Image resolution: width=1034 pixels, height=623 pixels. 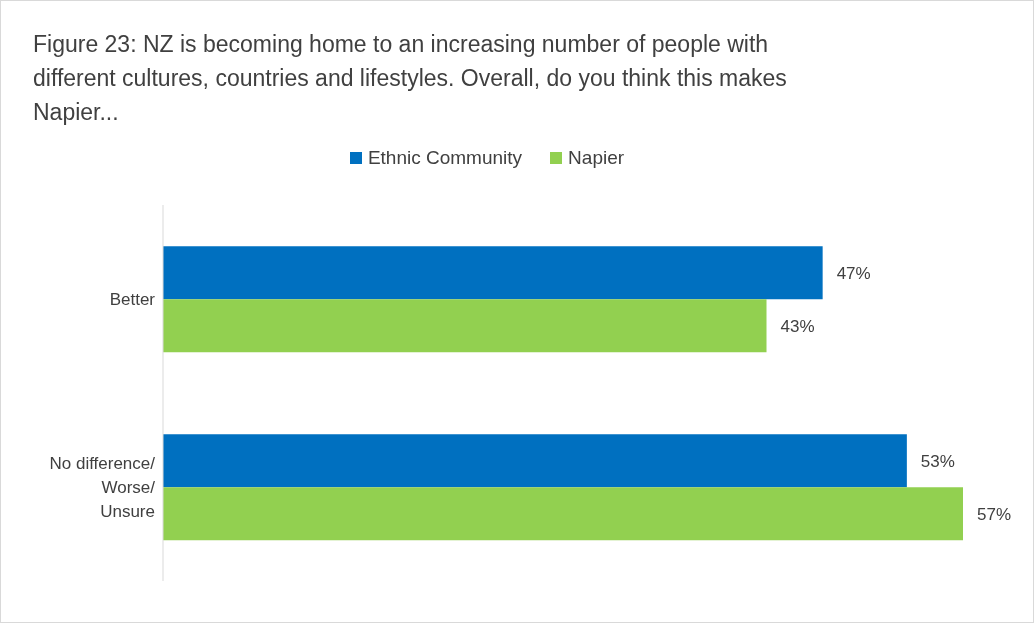 I want to click on legend-label: Ethnic Community, so click(x=444, y=158).